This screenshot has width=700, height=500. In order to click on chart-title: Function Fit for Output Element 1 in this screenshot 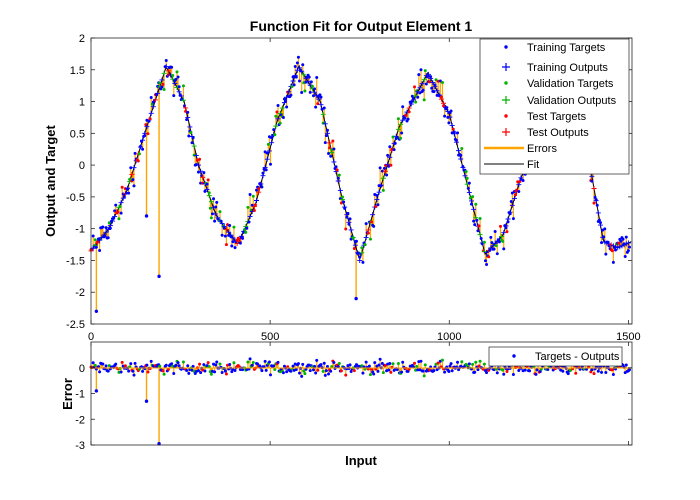, I will do `click(361, 26)`.